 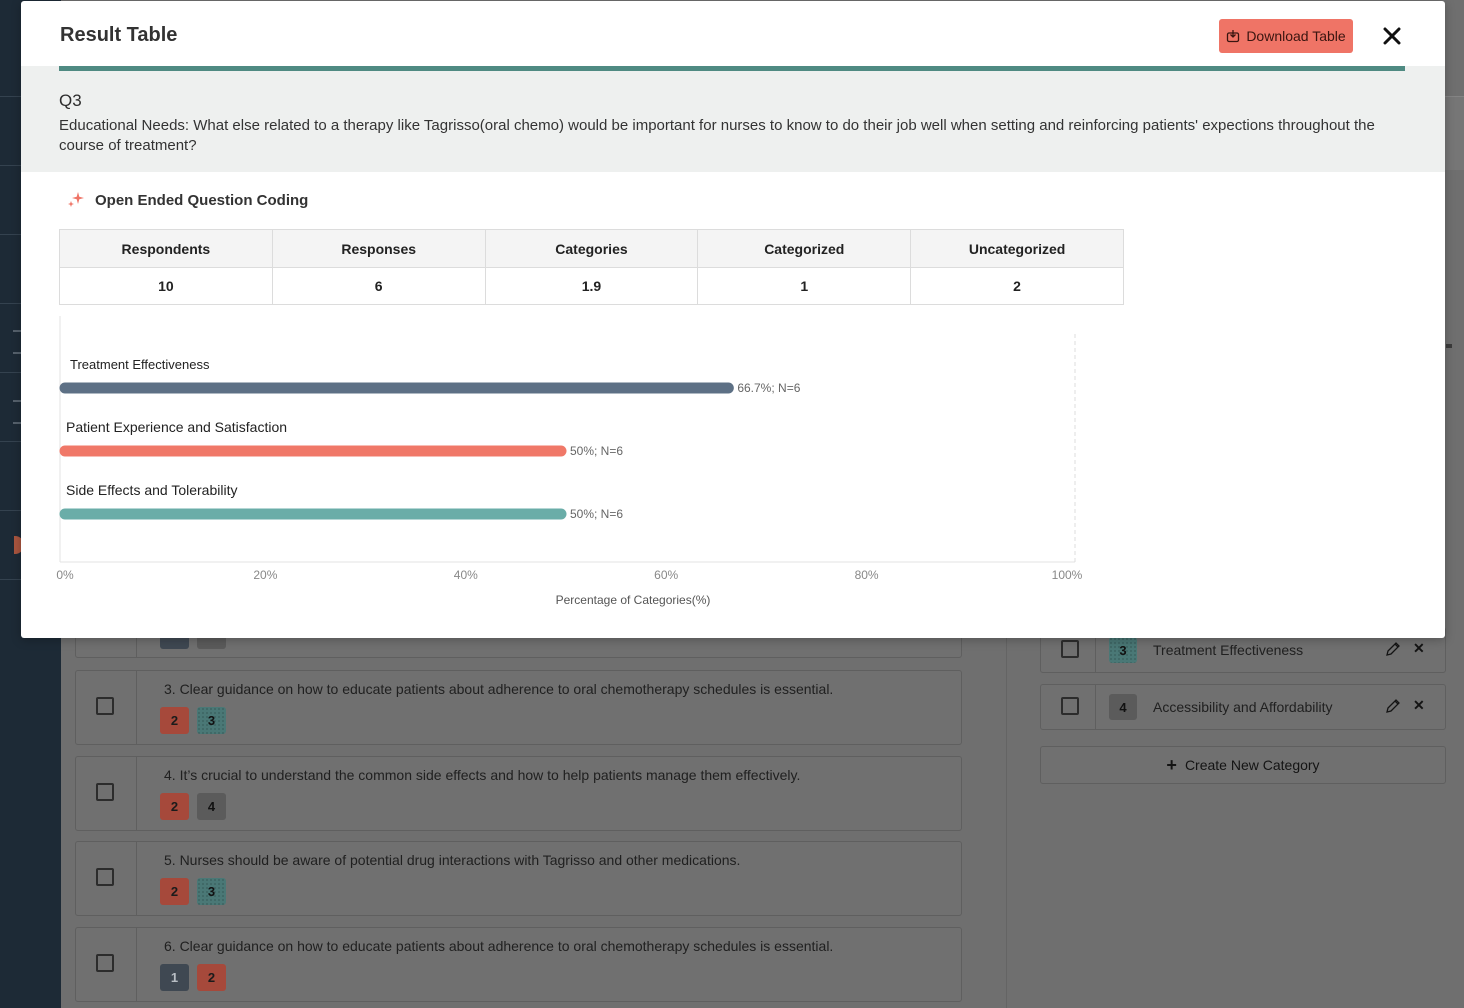 I want to click on x-tick-label: 40%, so click(x=466, y=575).